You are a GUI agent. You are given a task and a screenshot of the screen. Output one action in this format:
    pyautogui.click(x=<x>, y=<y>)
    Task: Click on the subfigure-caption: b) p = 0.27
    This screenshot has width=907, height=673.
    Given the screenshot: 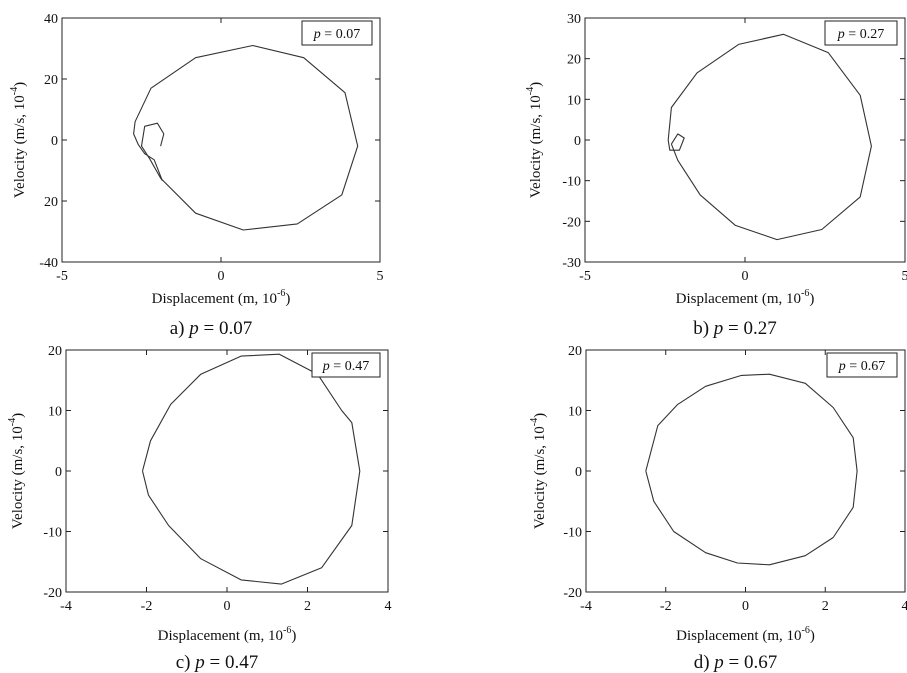 What is the action you would take?
    pyautogui.click(x=735, y=328)
    